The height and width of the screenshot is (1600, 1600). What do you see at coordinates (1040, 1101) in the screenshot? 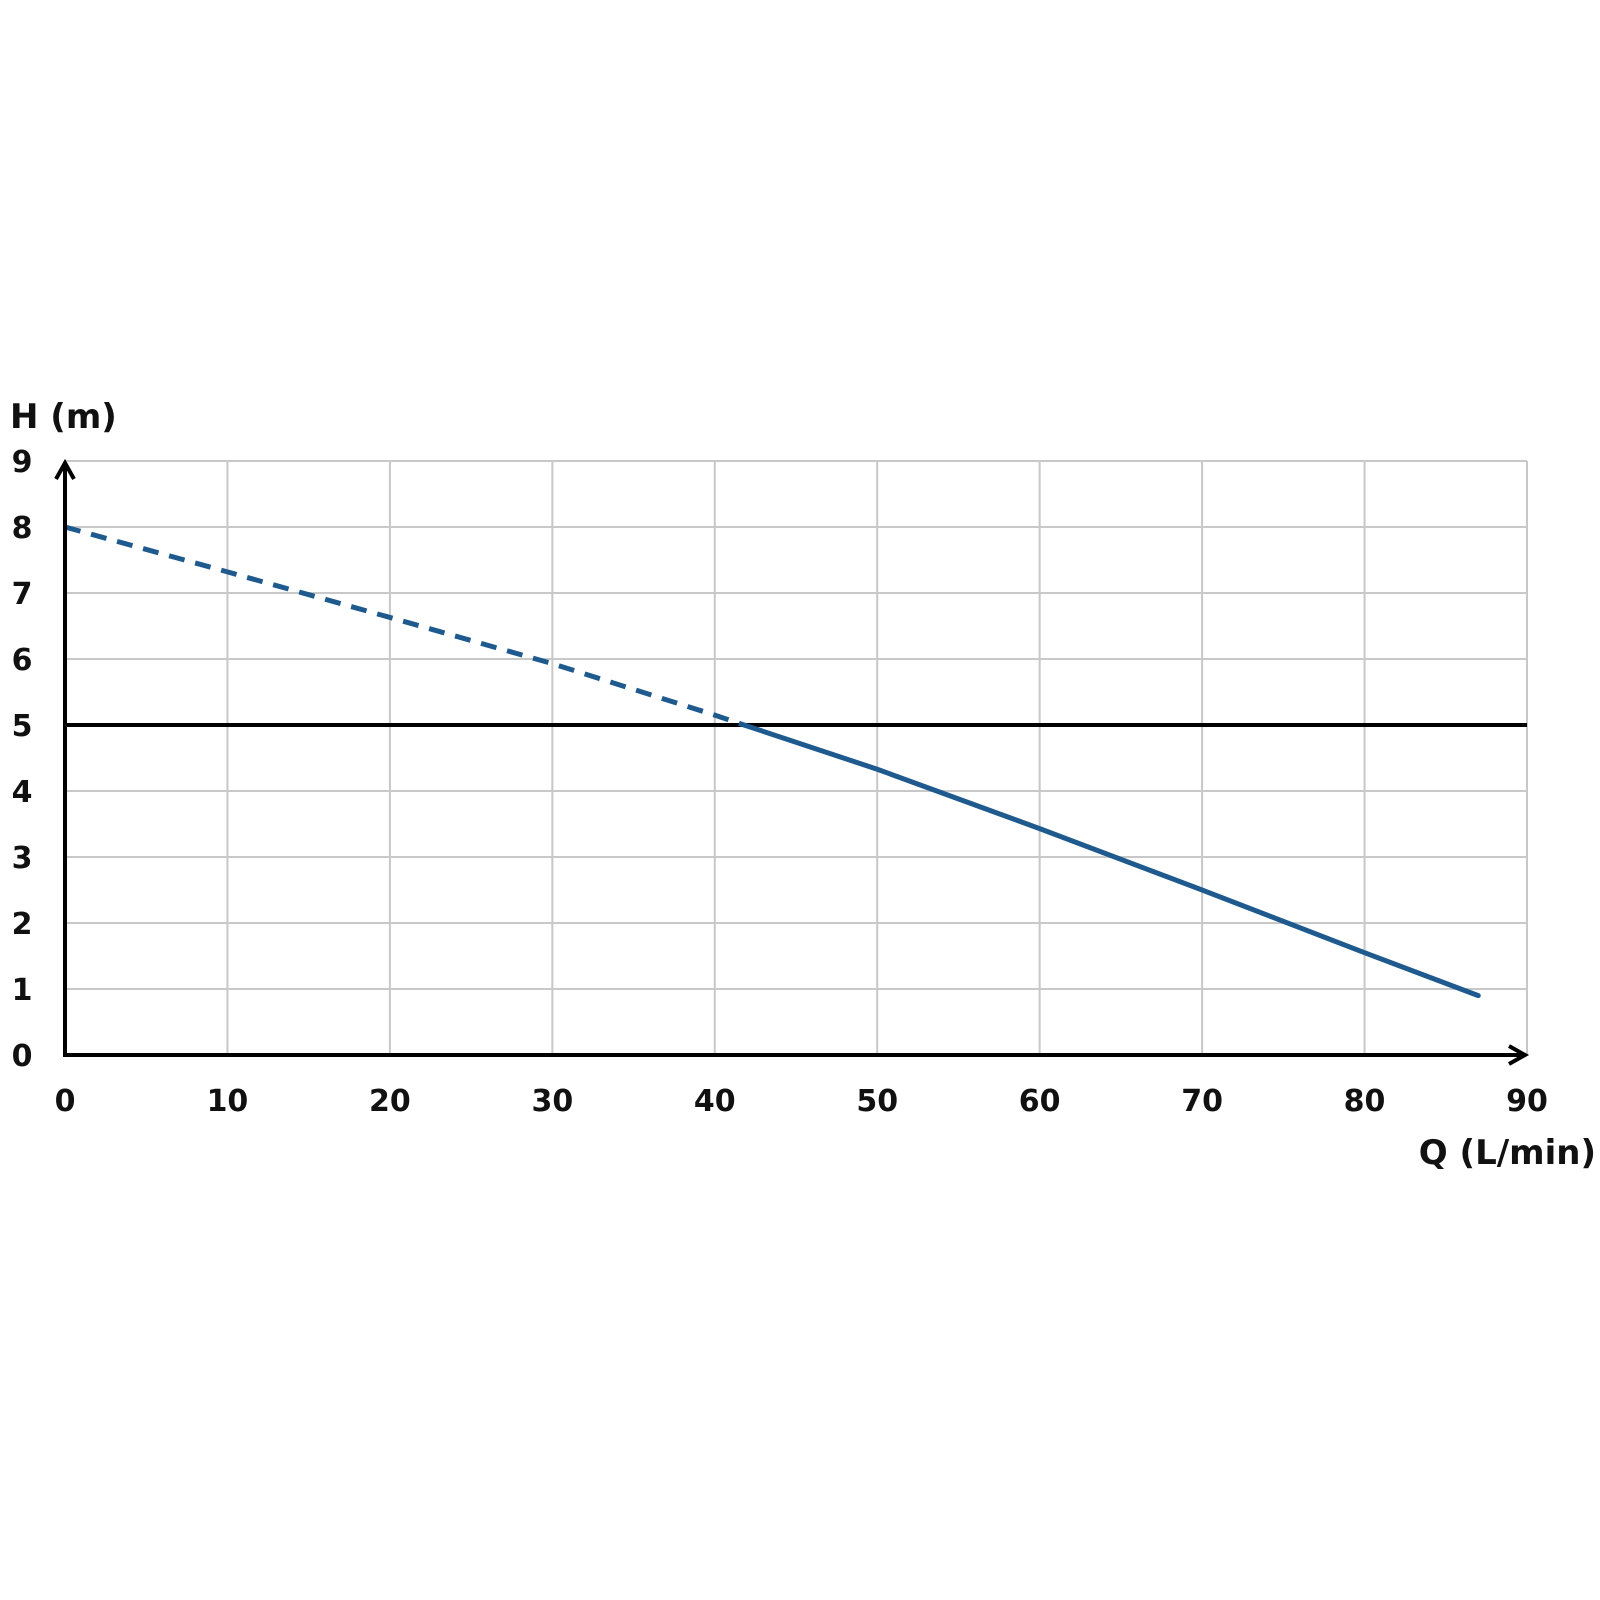
I see `x-tick-label: 60` at bounding box center [1040, 1101].